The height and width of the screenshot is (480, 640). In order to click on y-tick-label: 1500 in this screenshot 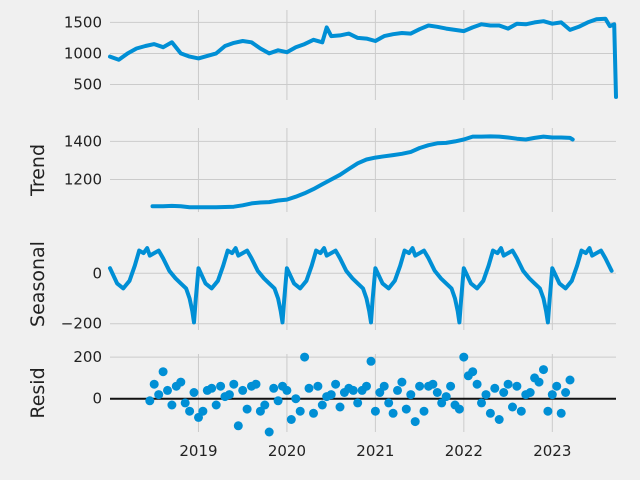, I will do `click(83, 22)`.